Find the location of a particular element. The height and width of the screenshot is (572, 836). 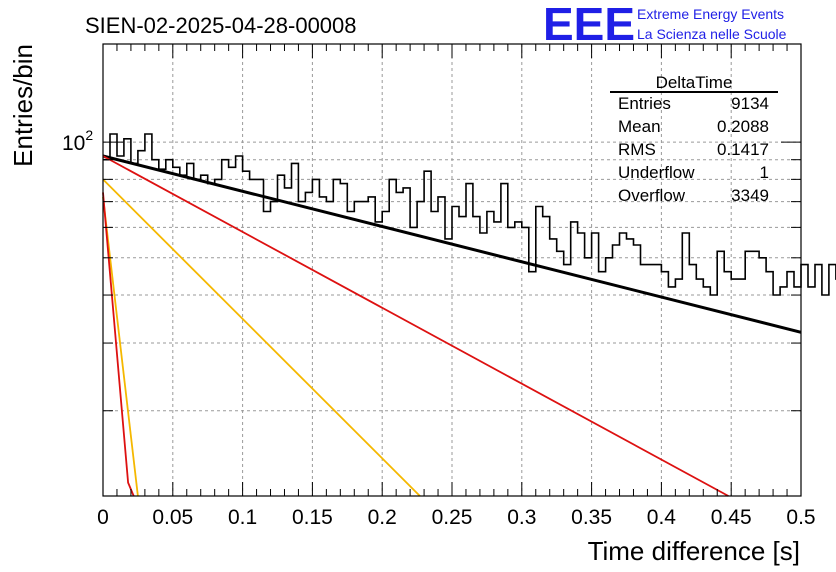

stats-label: Entries is located at coordinates (644, 103).